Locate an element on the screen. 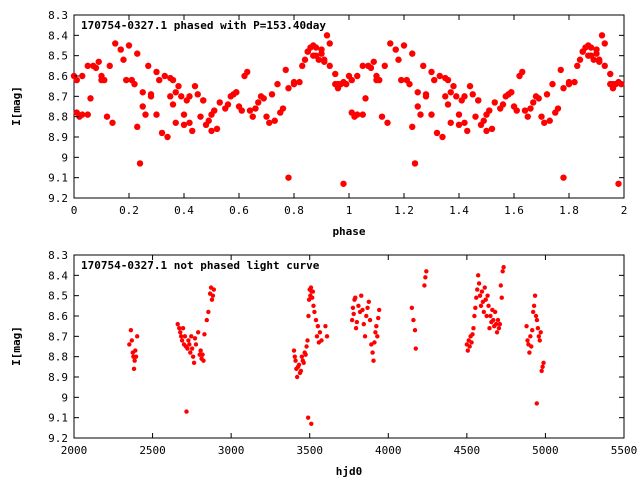  phased-chart-title: 170754-0327.1 phased with P=153.40day is located at coordinates (203, 25).